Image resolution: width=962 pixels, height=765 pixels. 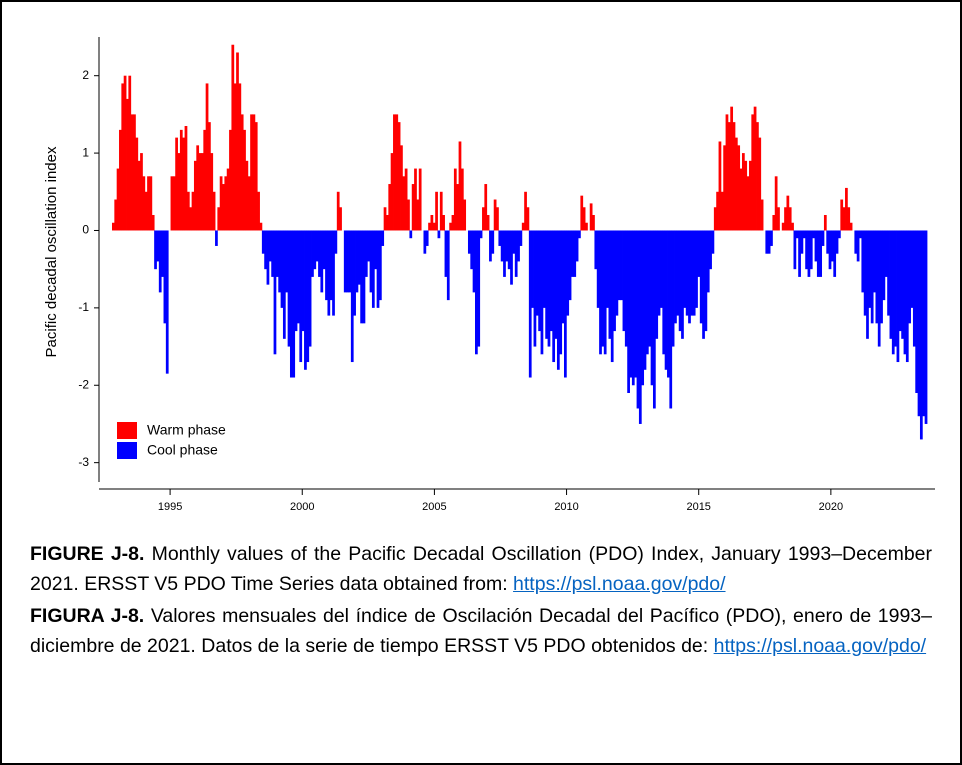 What do you see at coordinates (127, 430) in the screenshot?
I see `legend-swatch` at bounding box center [127, 430].